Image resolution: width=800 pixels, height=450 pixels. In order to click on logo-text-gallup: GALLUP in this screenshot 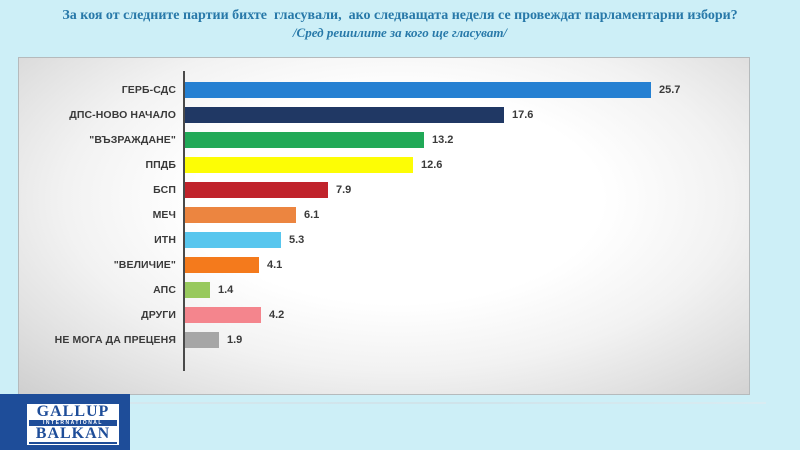, I will do `click(73, 411)`.